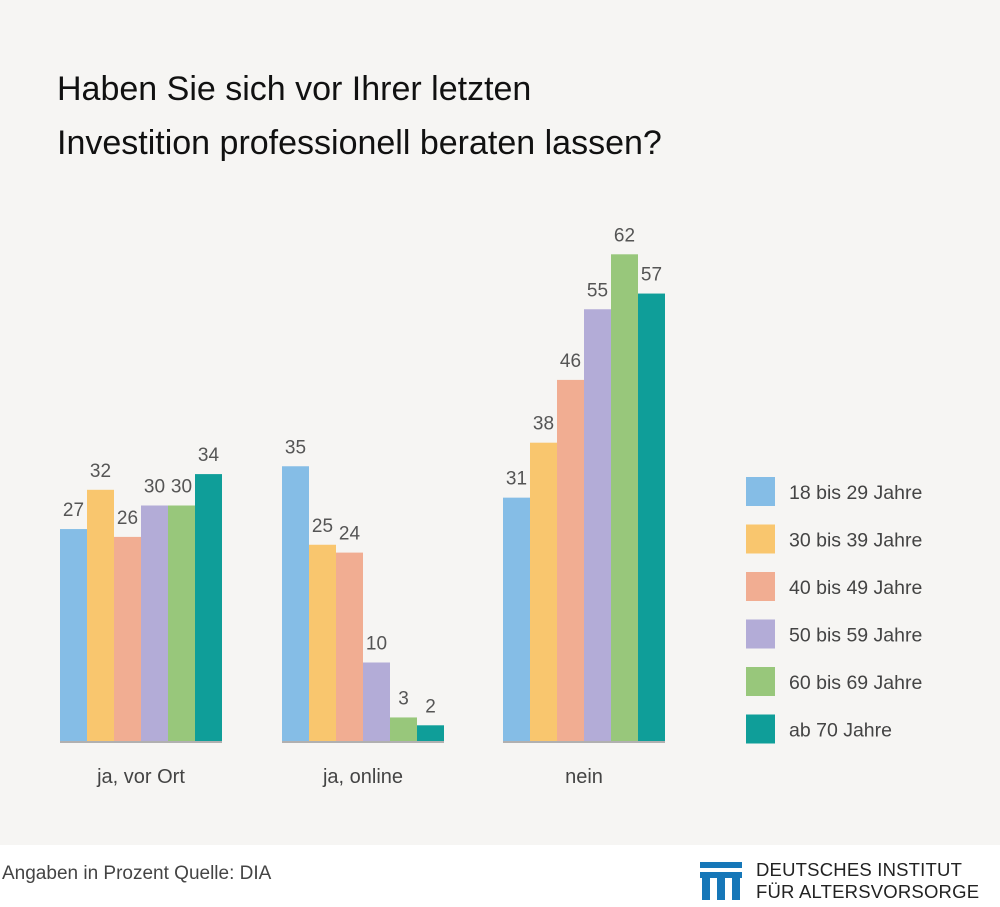 Image resolution: width=1000 pixels, height=907 pixels. I want to click on category-label: nein, so click(584, 777).